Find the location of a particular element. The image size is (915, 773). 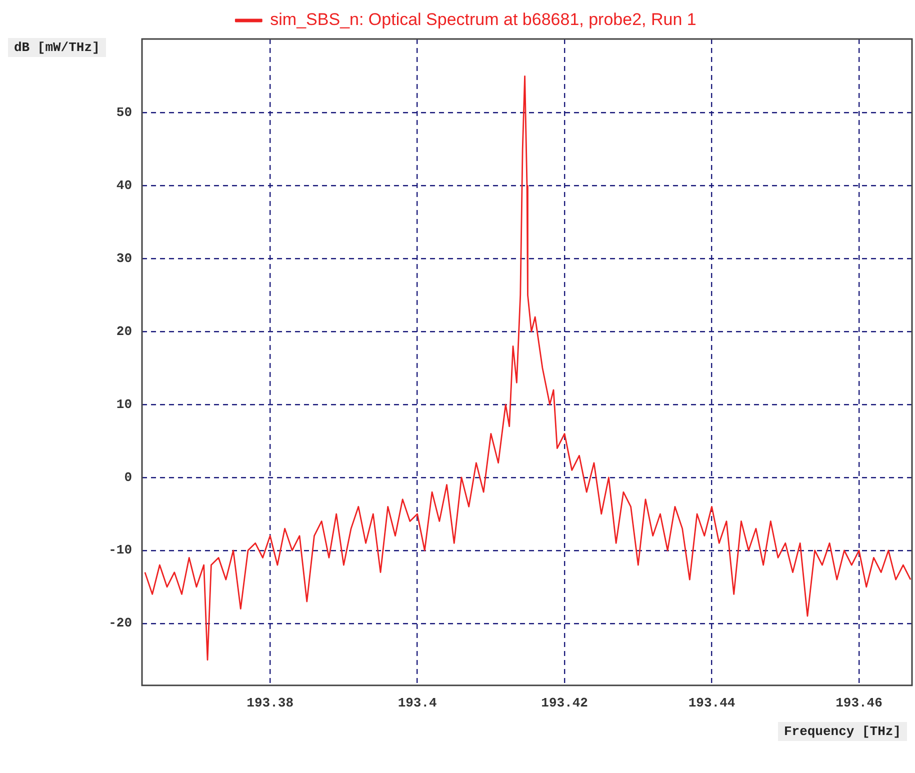

y-tick-label: 40 is located at coordinates (124, 185).